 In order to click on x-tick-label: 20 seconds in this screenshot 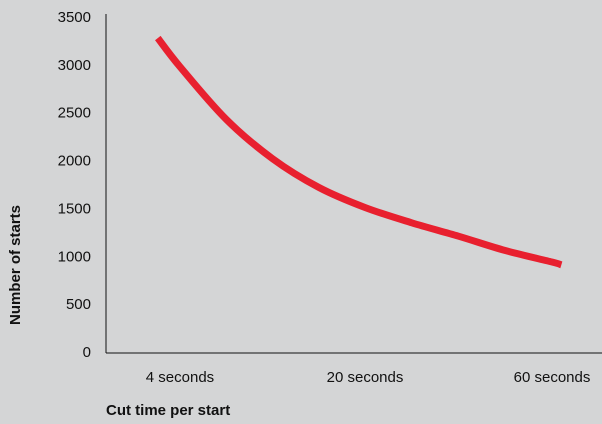, I will do `click(365, 377)`.